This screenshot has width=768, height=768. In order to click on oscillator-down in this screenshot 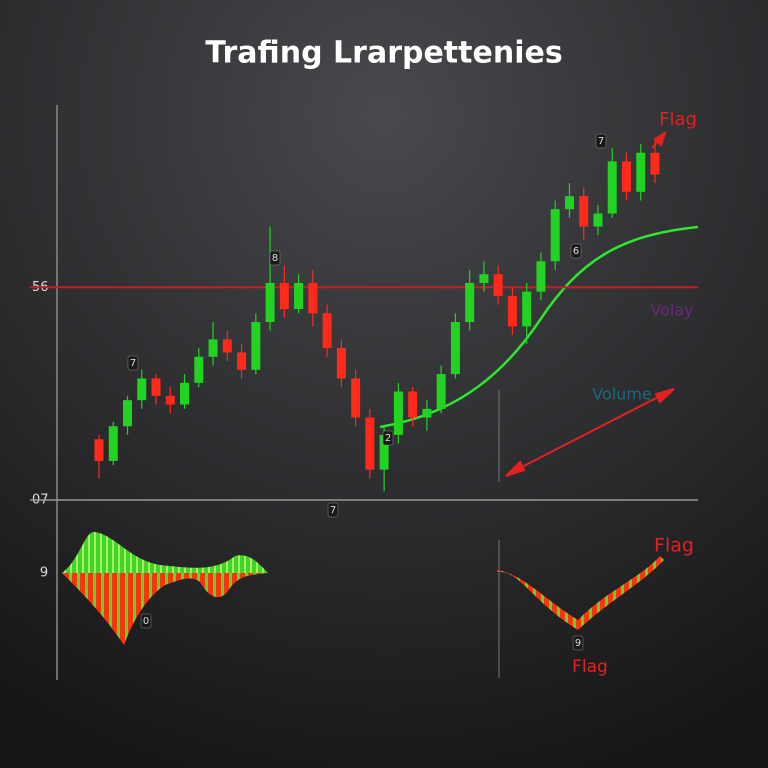, I will do `click(165, 609)`.